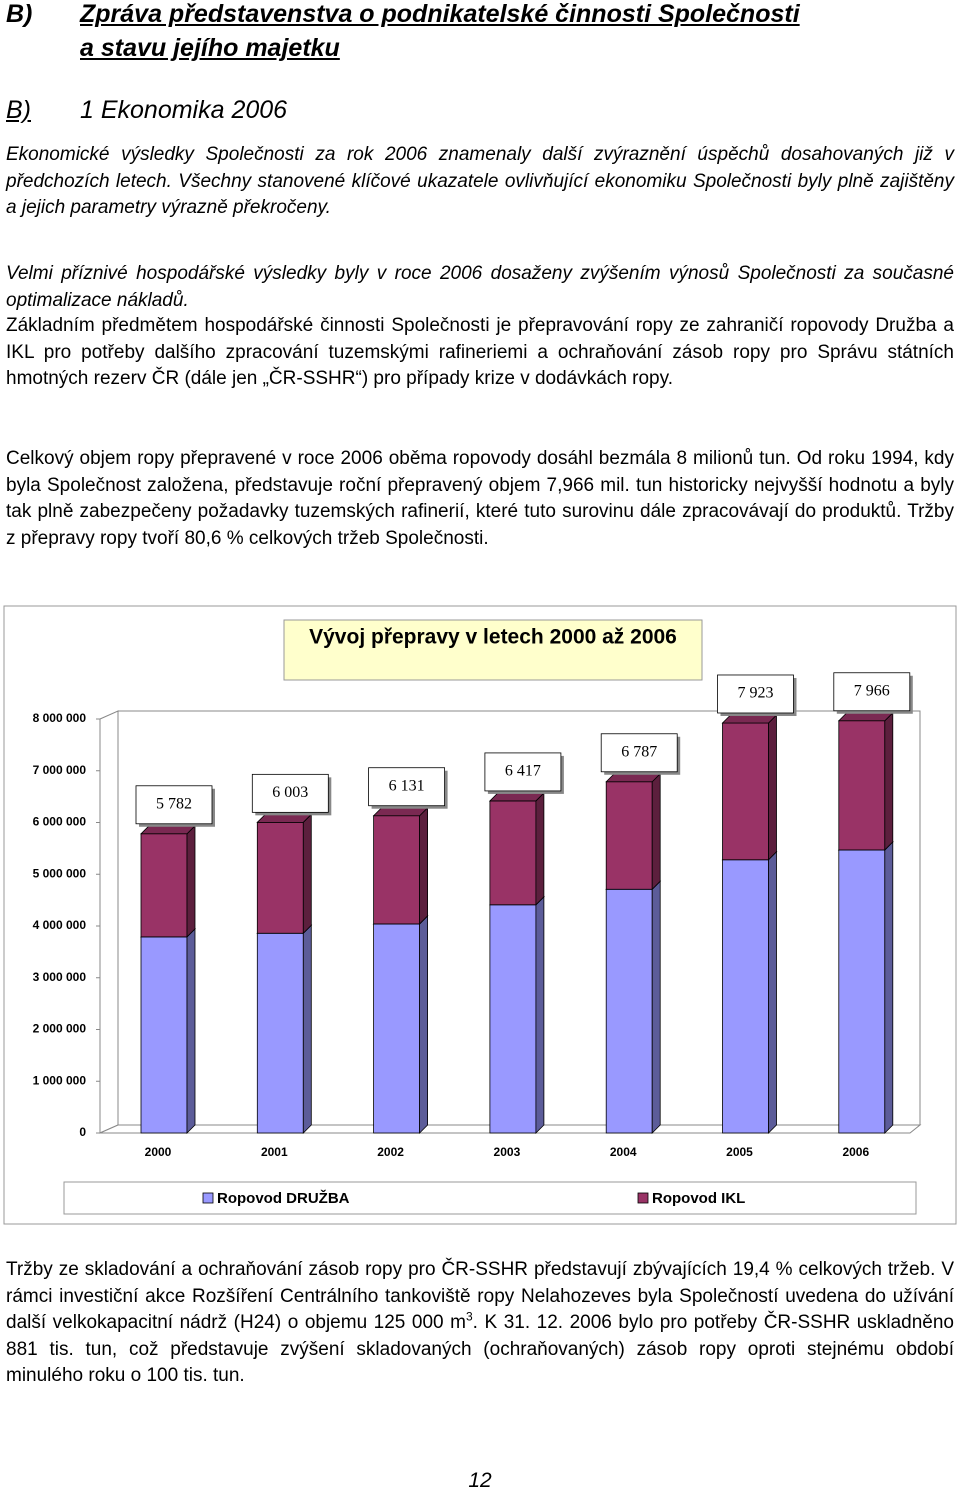 This screenshot has height=1493, width=960. What do you see at coordinates (60, 873) in the screenshot?
I see `y-tick-label: 5 000 000` at bounding box center [60, 873].